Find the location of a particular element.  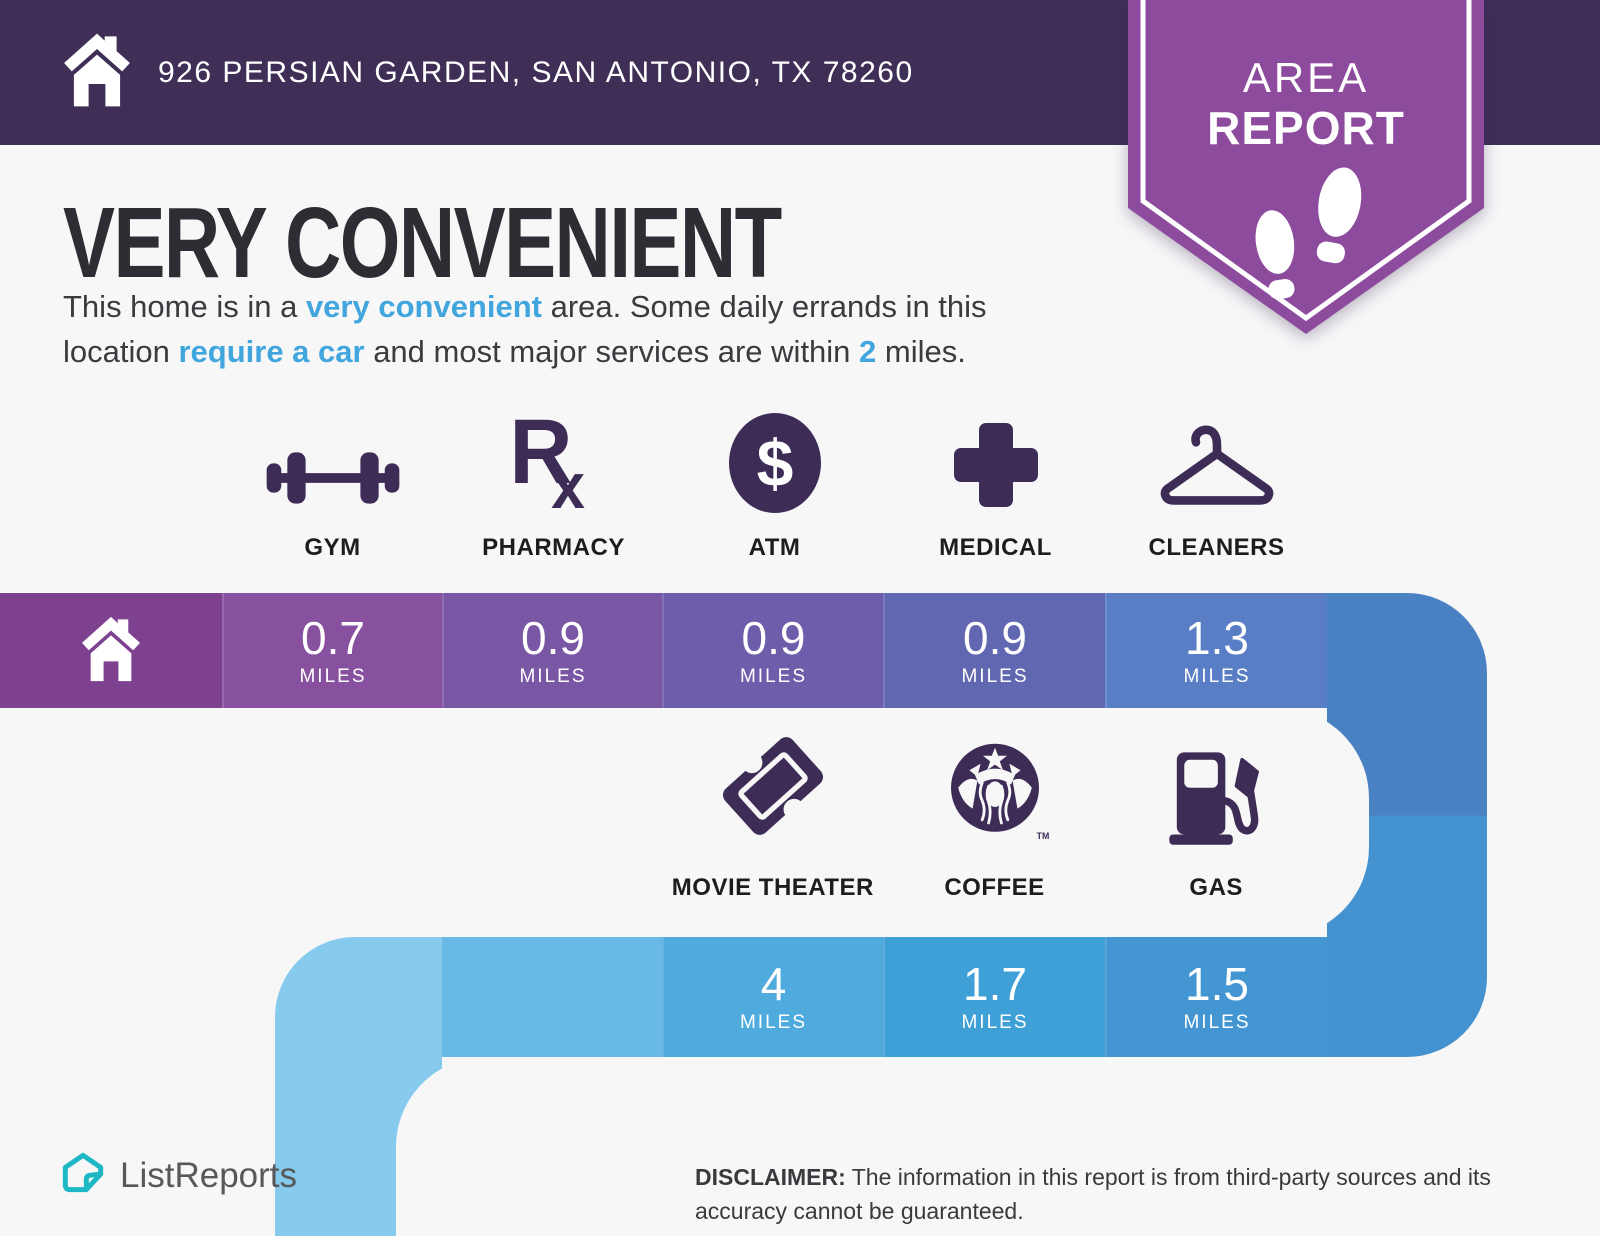

distance-cell-atm: 0.9 MILES is located at coordinates (772, 650).